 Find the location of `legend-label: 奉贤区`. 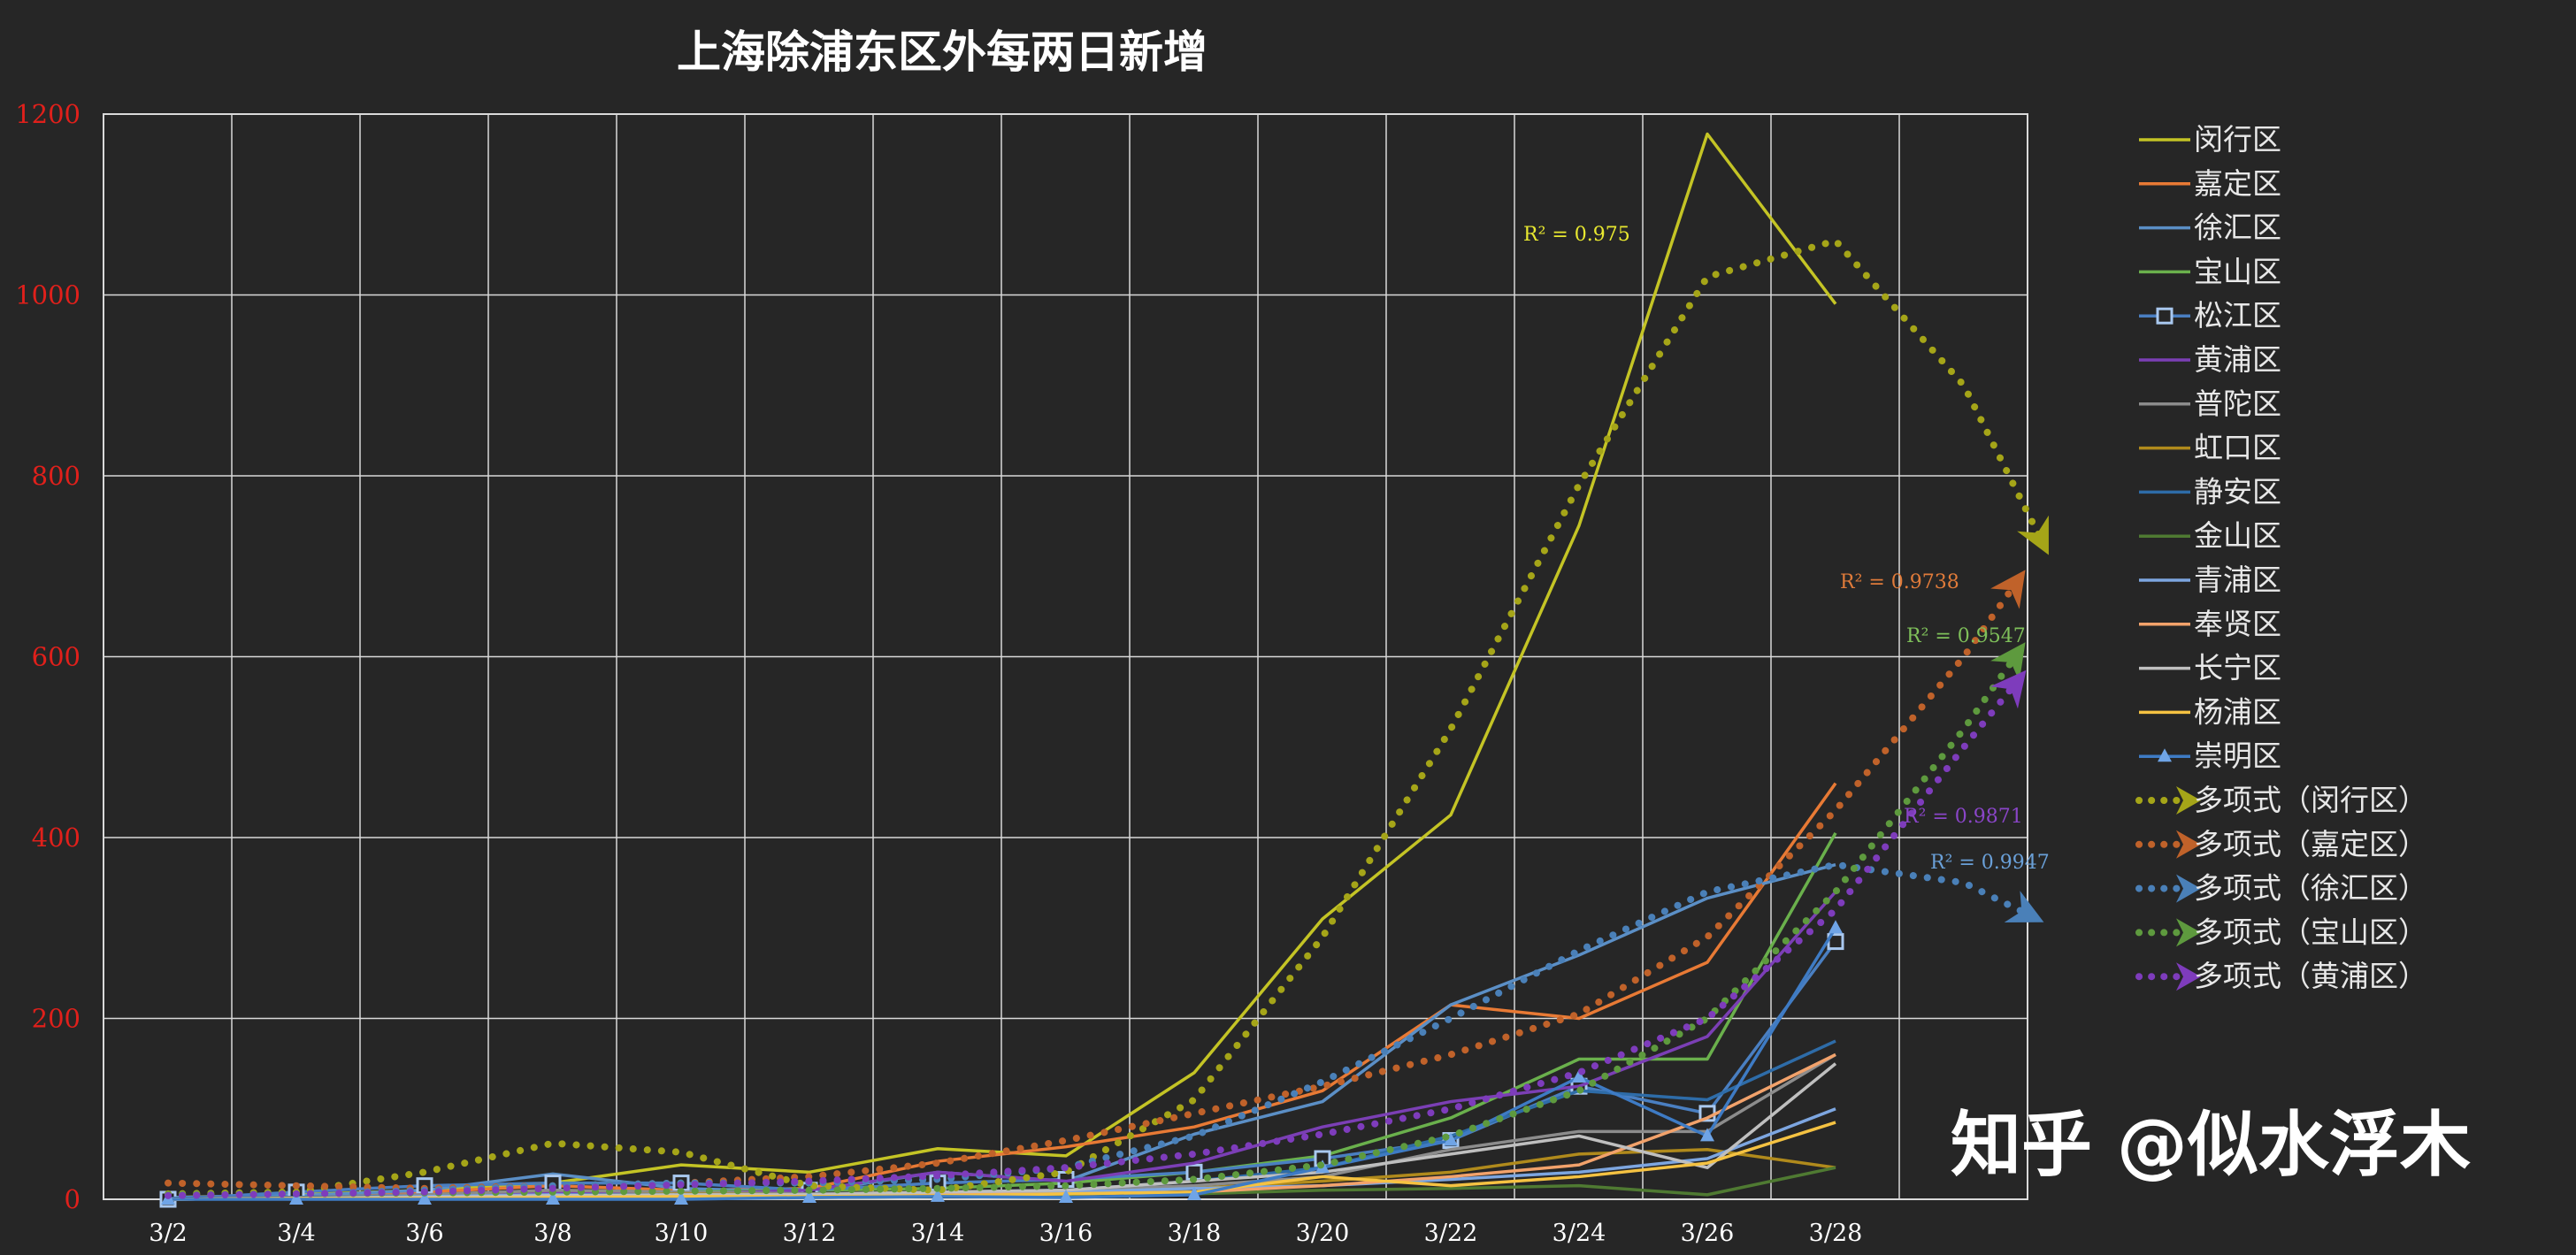

legend-label: 奉贤区 is located at coordinates (2237, 624).